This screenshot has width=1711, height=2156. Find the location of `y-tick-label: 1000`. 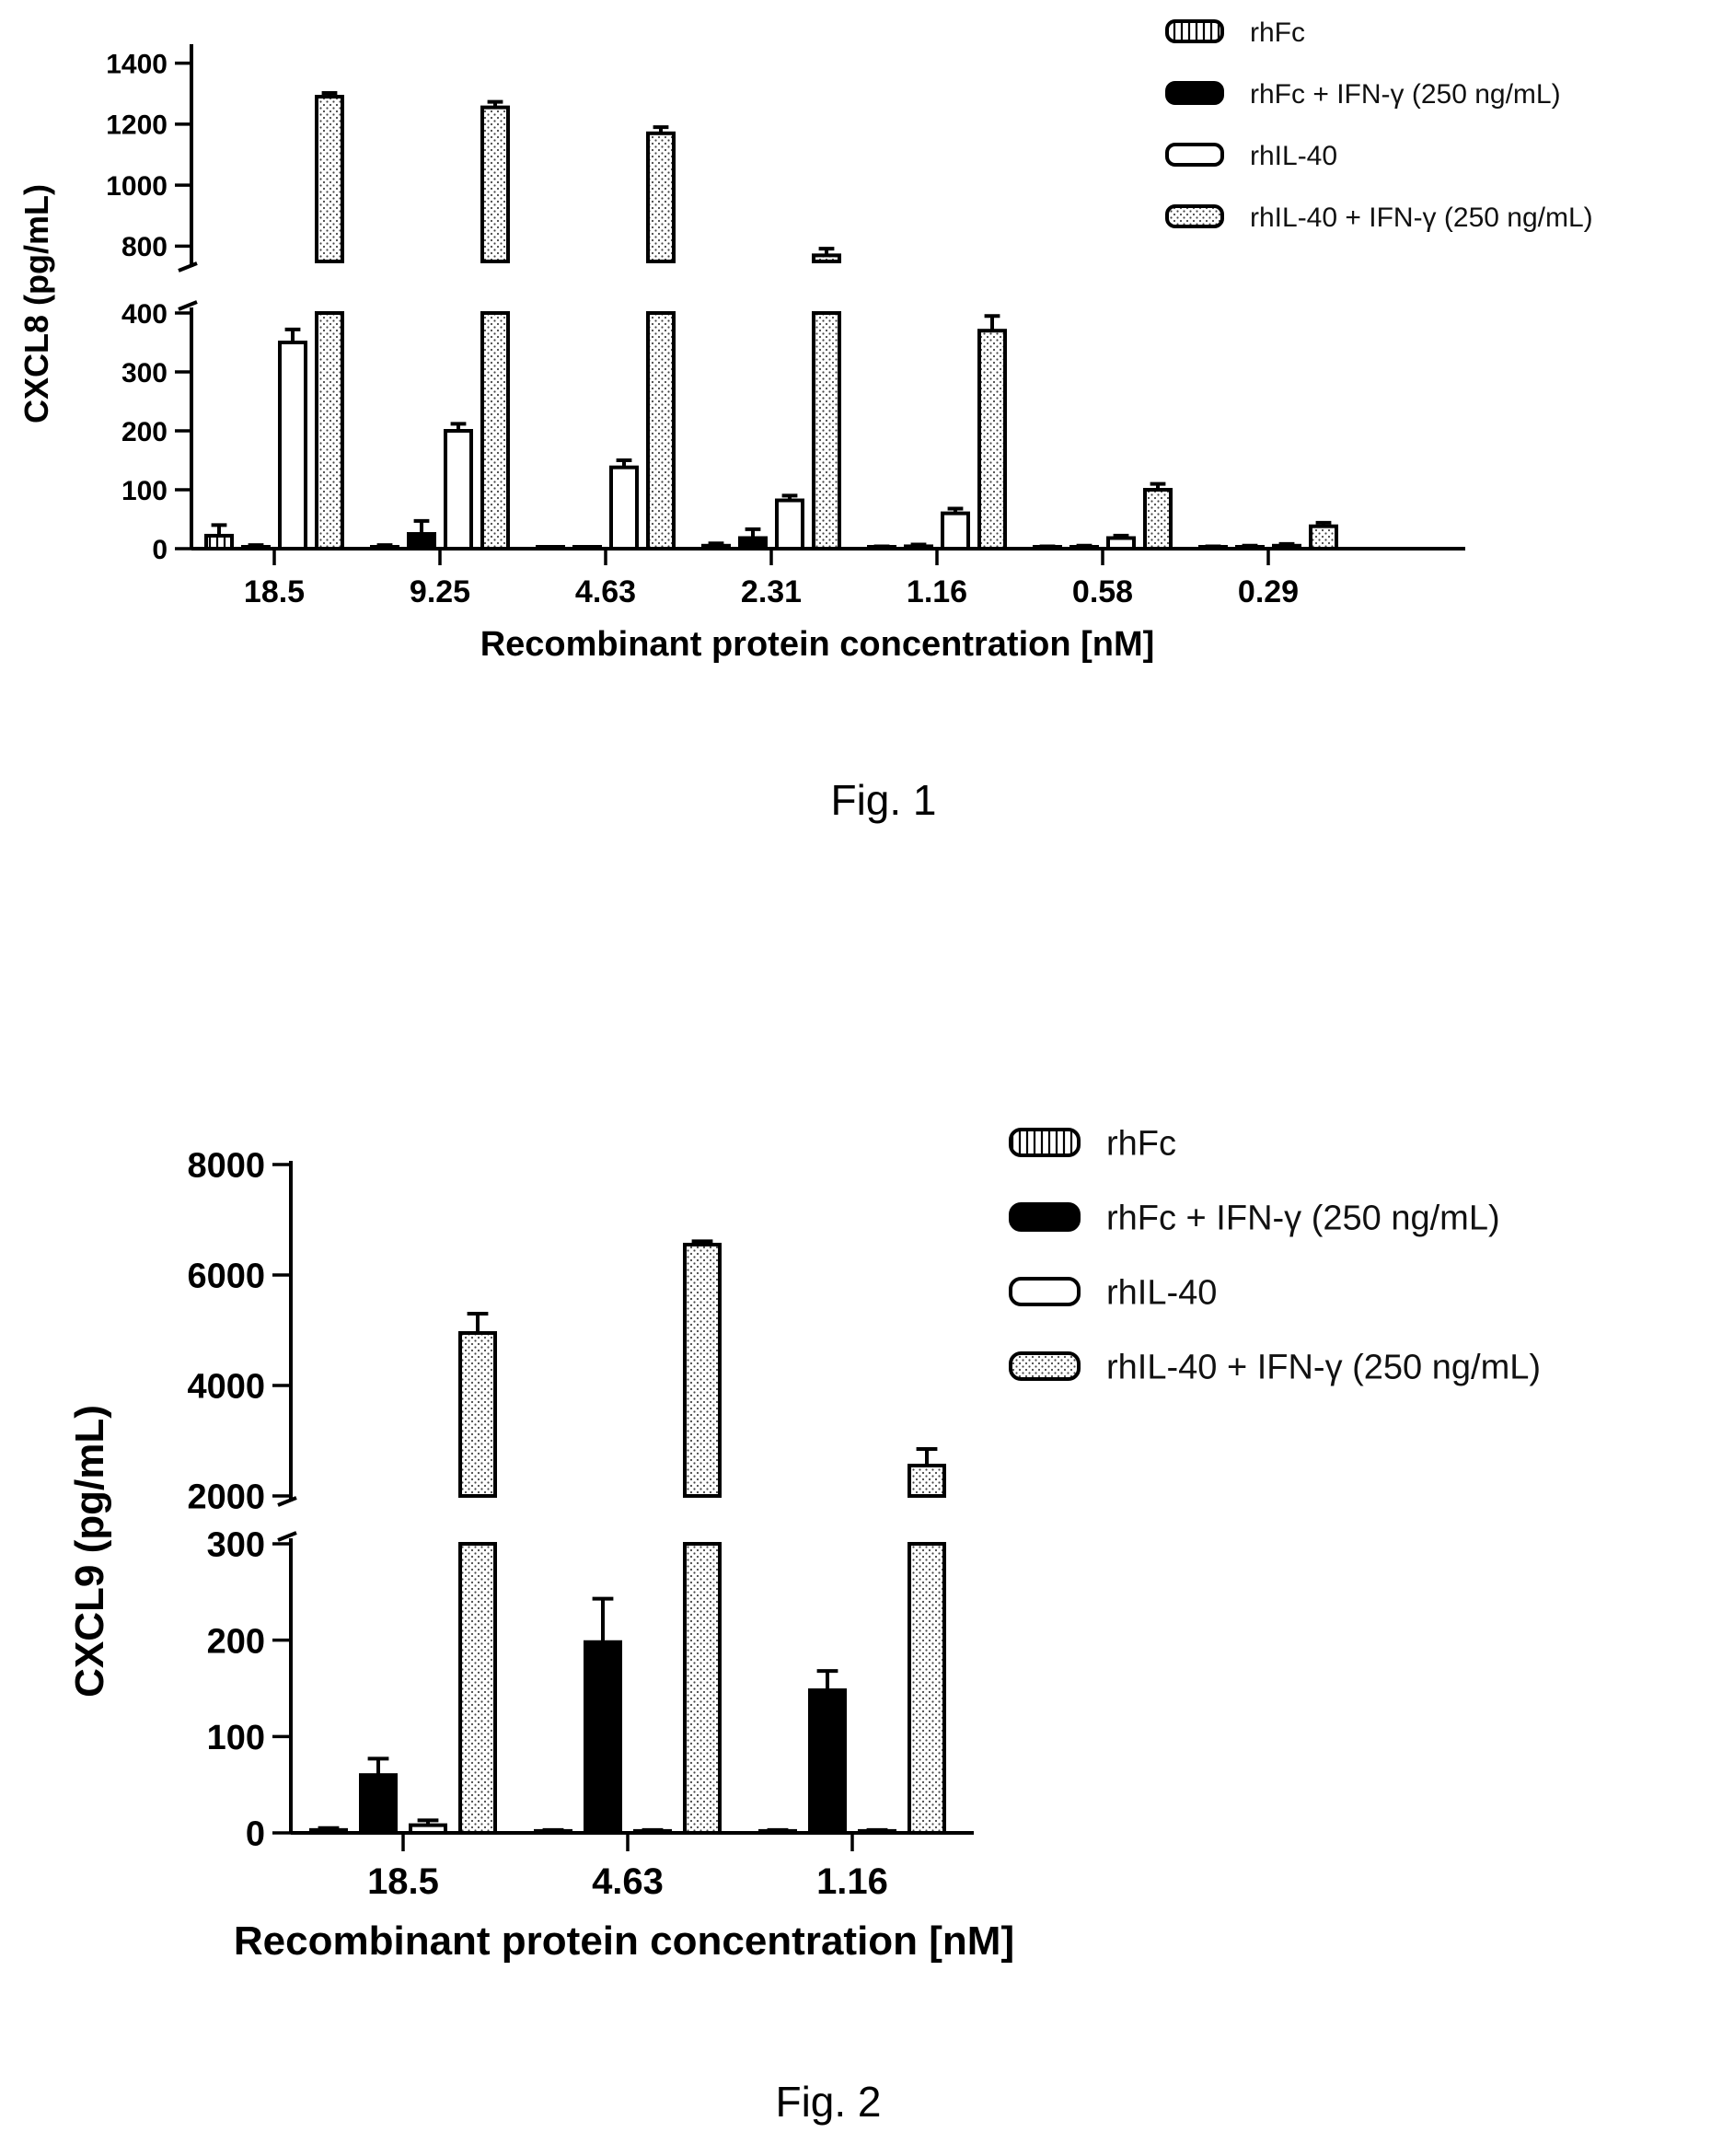

y-tick-label: 1000 is located at coordinates (137, 186).